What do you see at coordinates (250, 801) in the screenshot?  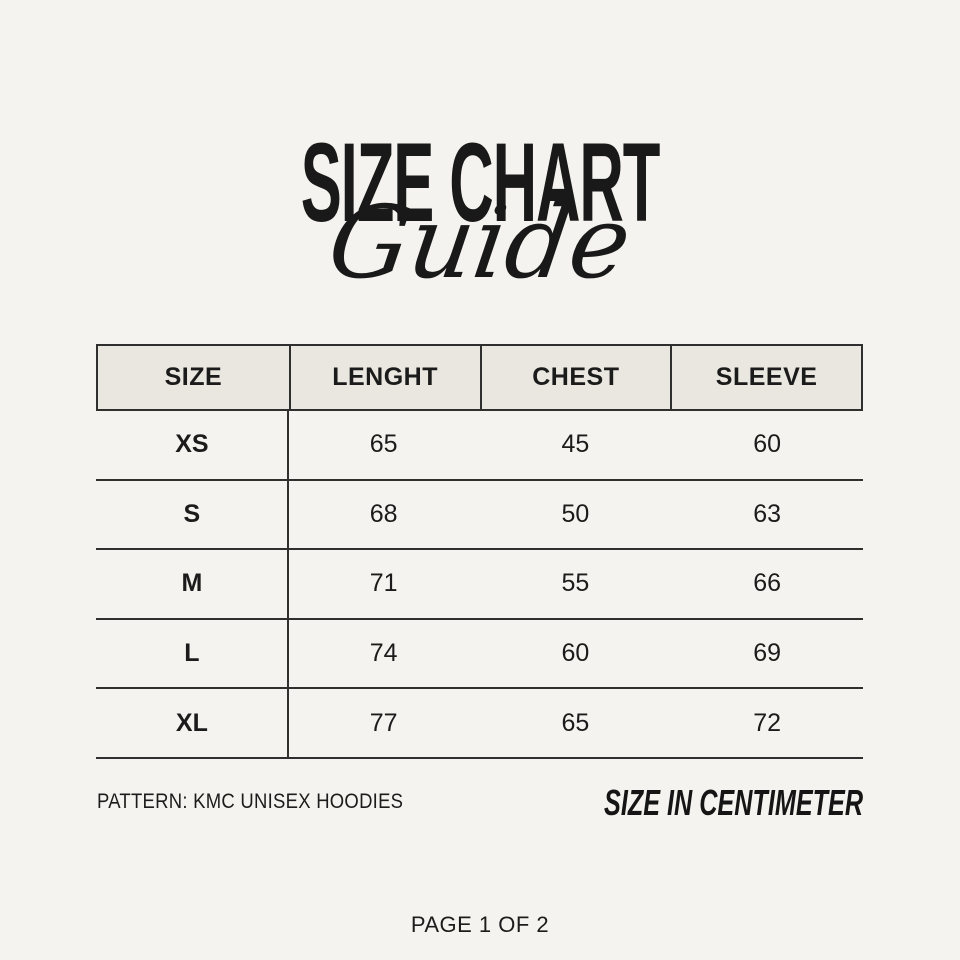 I see `pattern-label: PATTERN: KMC UNISEX HOODIES` at bounding box center [250, 801].